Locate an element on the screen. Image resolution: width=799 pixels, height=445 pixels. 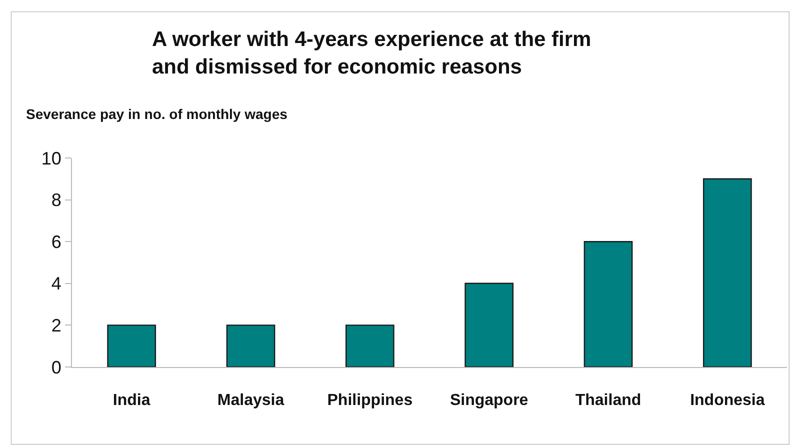
y-tick-label: 0 is located at coordinates (56, 367).